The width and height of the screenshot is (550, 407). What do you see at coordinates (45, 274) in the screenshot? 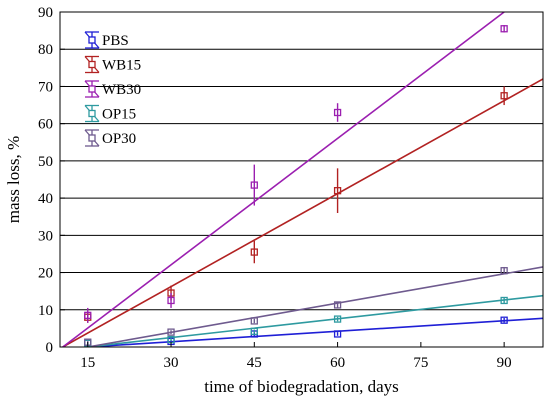
I see `y-tick-label: 20` at bounding box center [45, 274].